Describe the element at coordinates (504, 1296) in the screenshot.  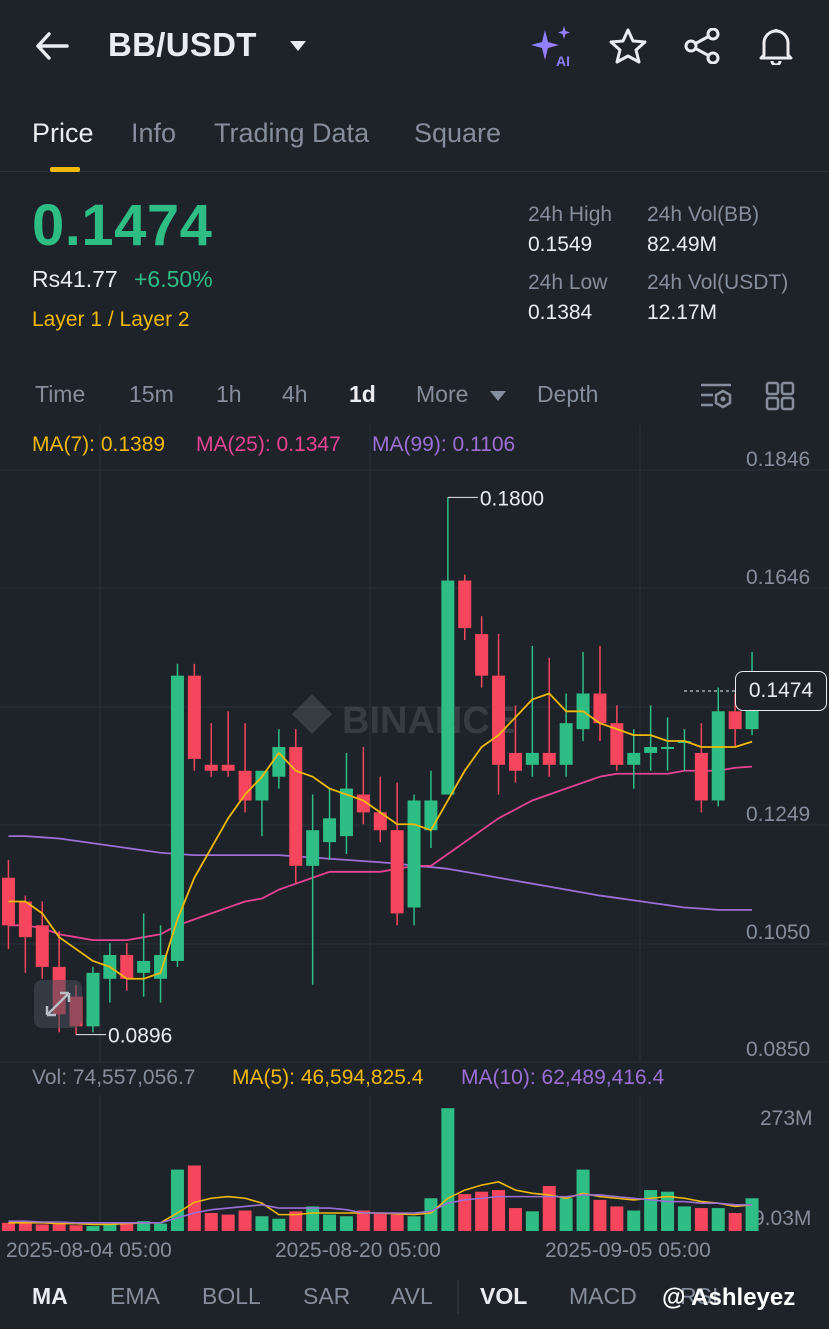
I see `indicator-vol: VOL` at that location.